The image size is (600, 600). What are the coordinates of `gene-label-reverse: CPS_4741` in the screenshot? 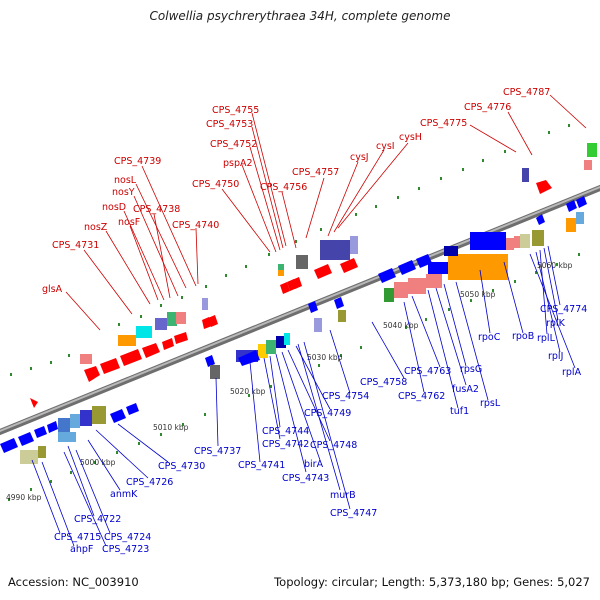 It's located at (261, 465).